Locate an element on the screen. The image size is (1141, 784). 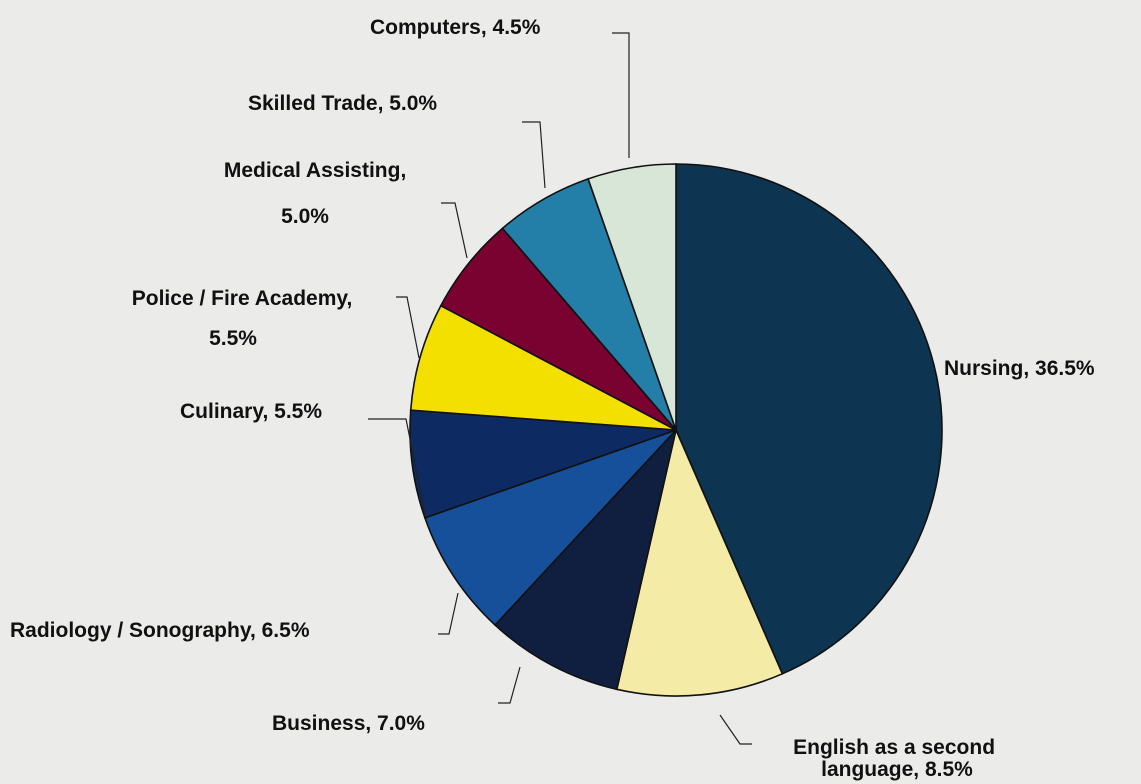
pie-slice-english-as-a-second-language is located at coordinates (699, 562).